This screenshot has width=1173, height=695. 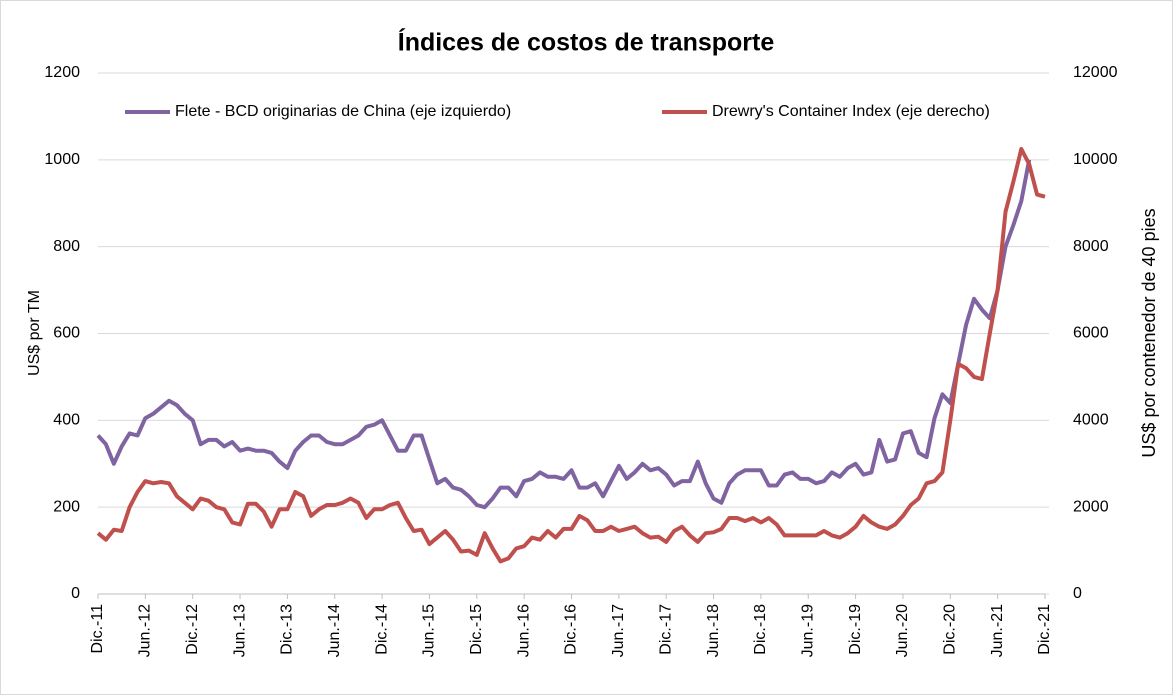 I want to click on legend-label: Drewry's Container Index (eje derecho), so click(x=851, y=111).